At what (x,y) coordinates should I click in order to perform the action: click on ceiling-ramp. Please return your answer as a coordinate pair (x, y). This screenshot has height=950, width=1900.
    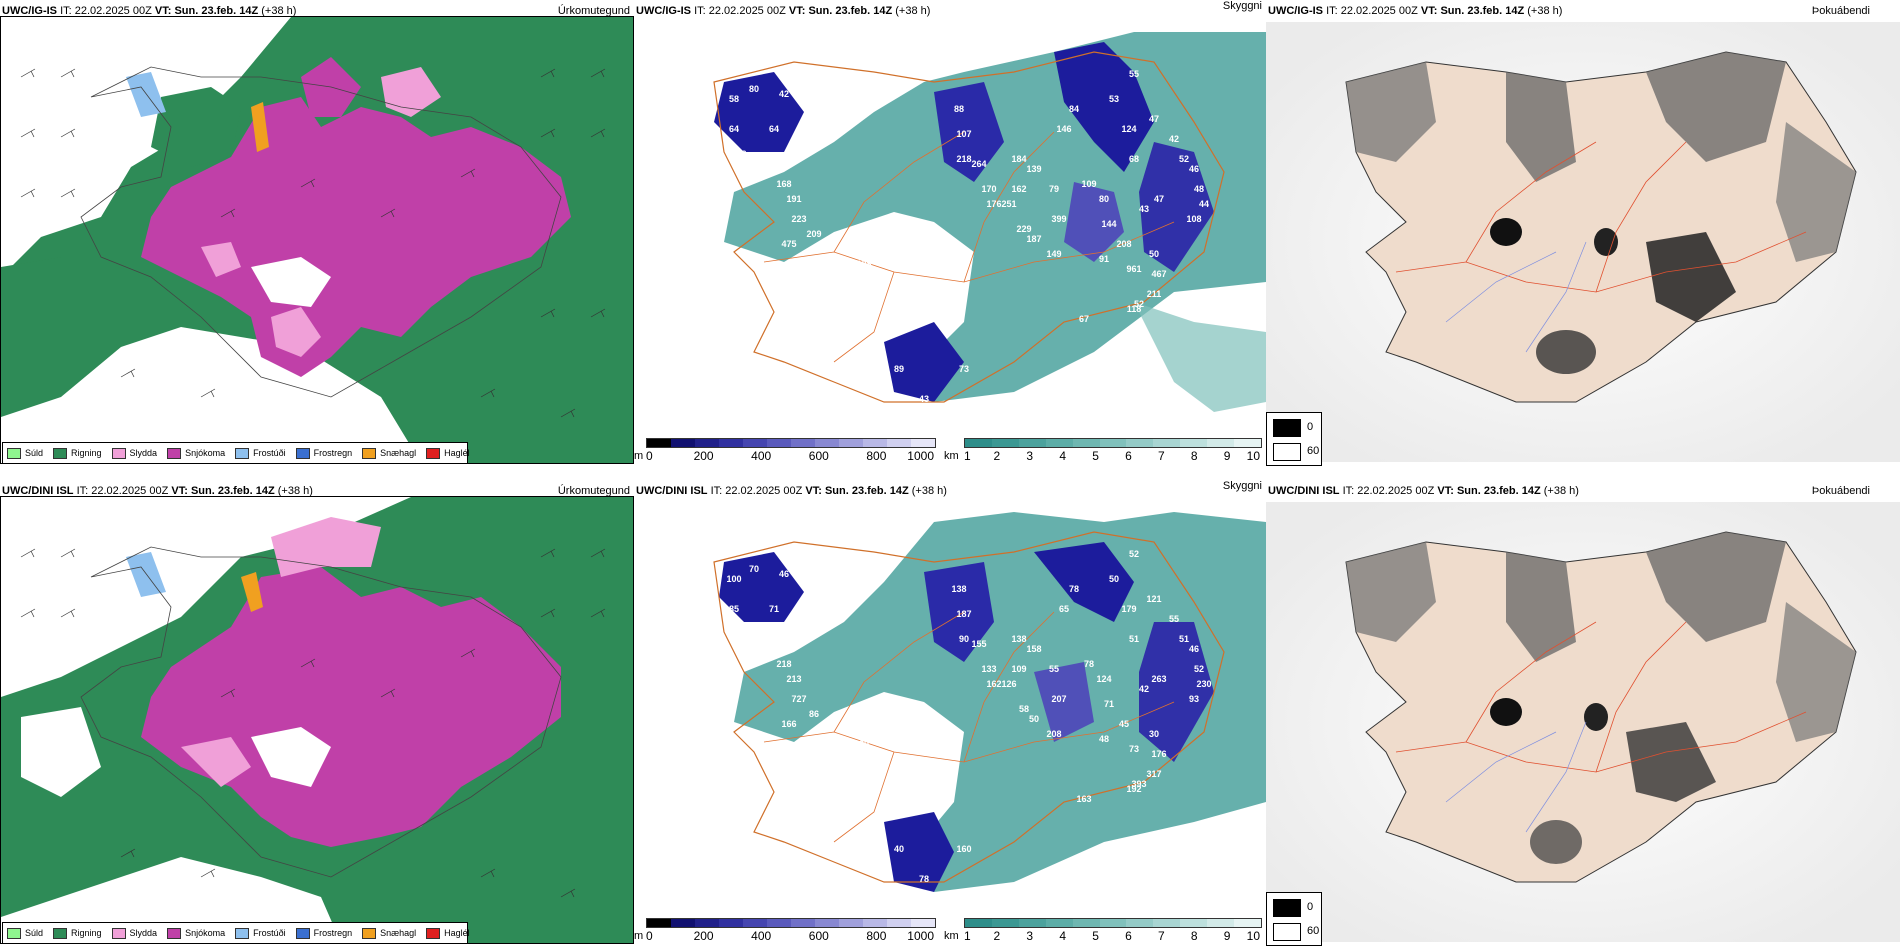
    Looking at the image, I should click on (791, 923).